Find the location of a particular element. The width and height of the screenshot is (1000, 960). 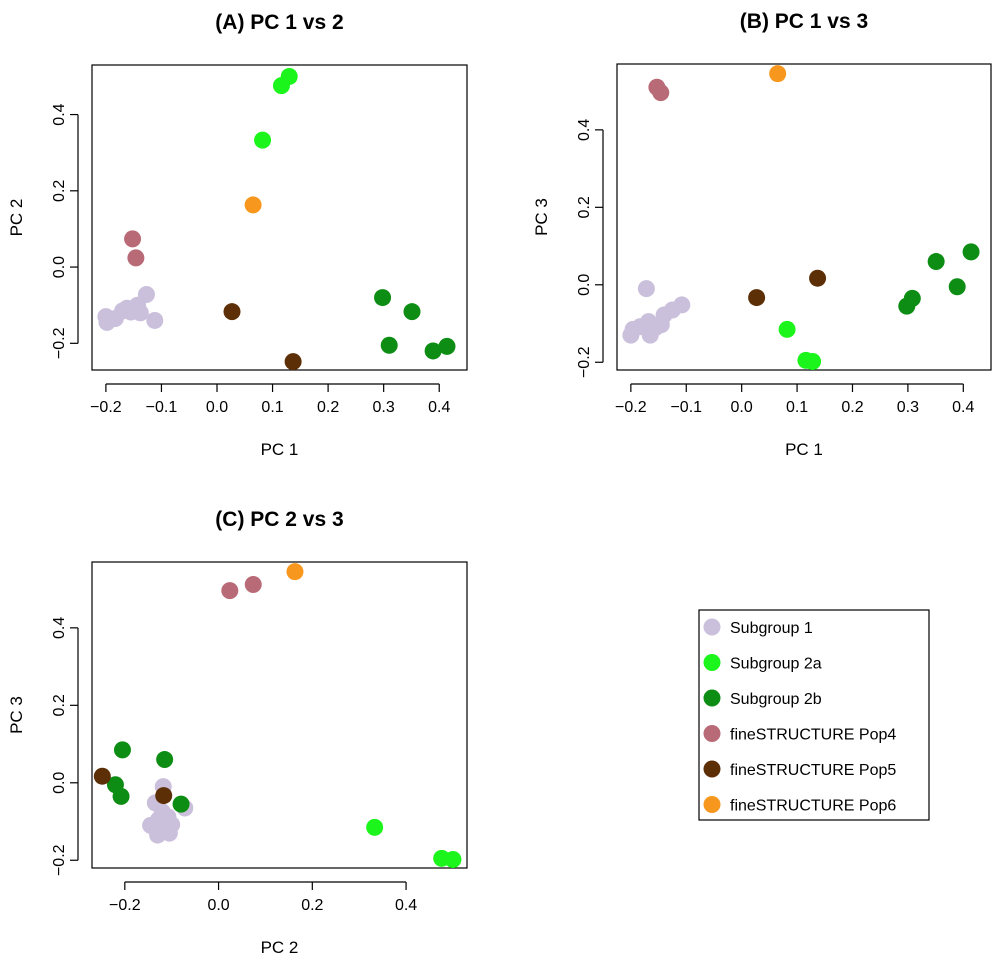

legend-label: Subgroup 2a is located at coordinates (776, 664).